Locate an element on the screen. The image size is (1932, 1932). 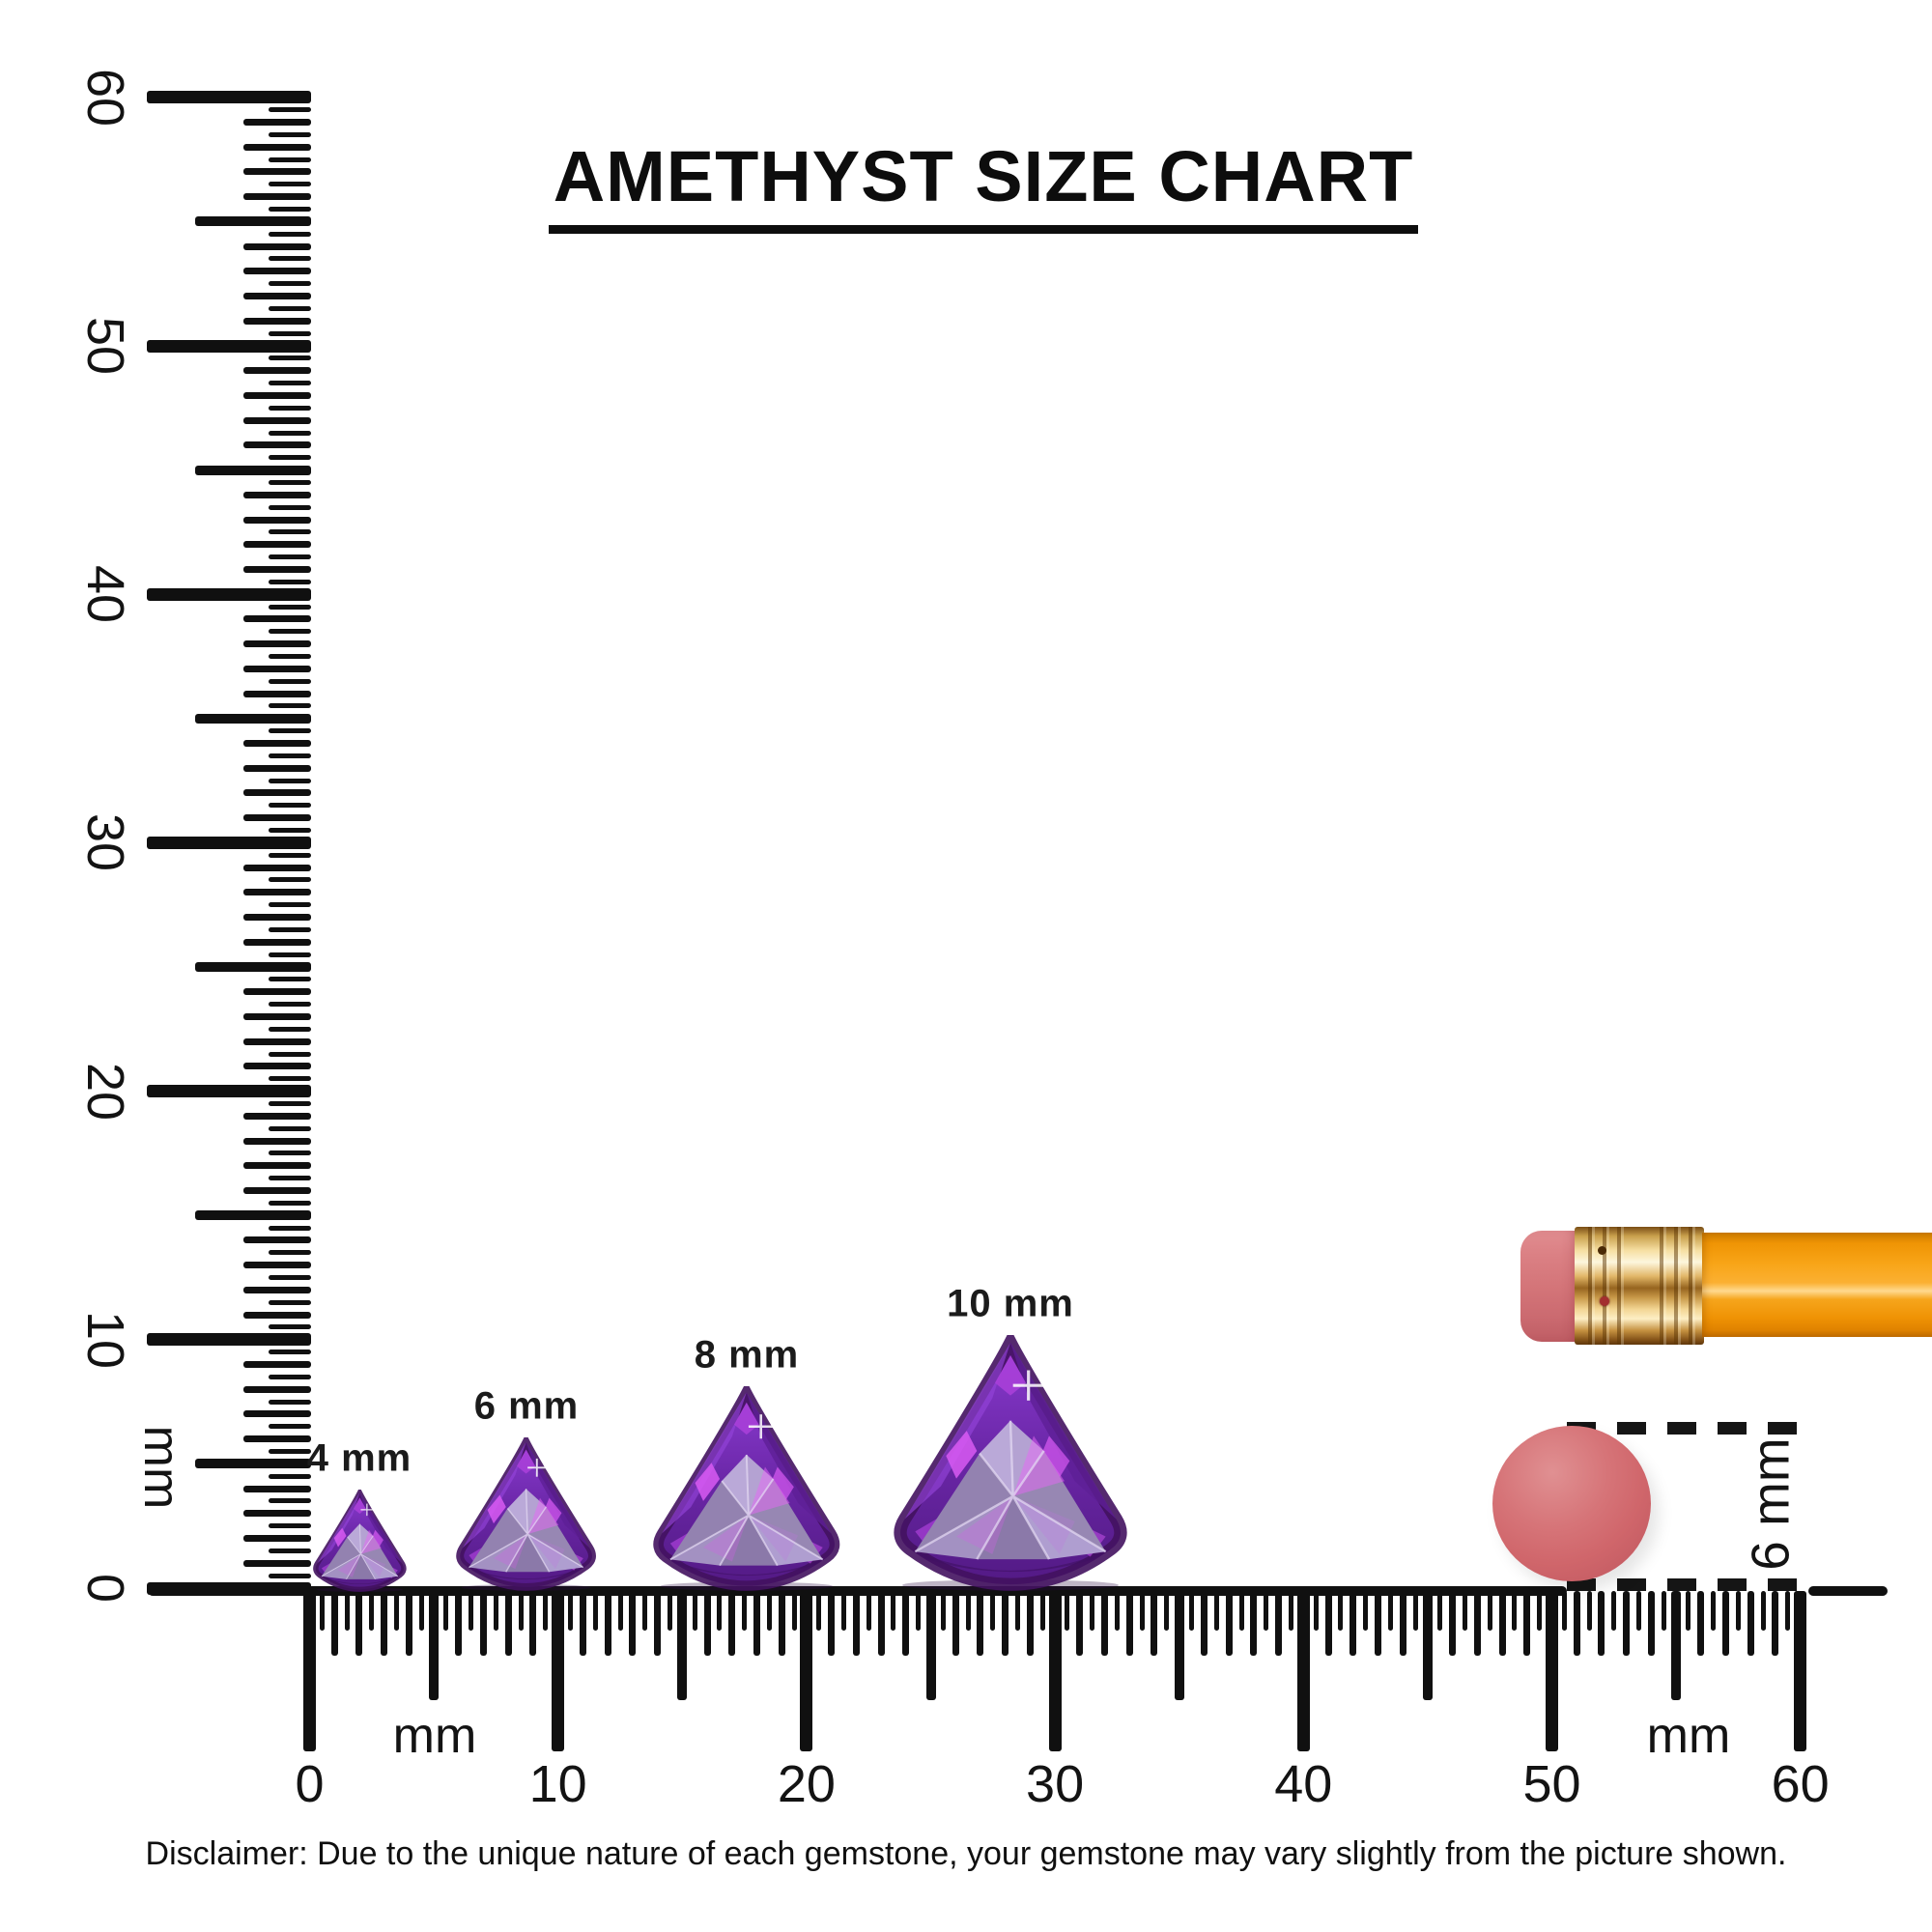
ferrule-crimp-right is located at coordinates (1680, 1286).